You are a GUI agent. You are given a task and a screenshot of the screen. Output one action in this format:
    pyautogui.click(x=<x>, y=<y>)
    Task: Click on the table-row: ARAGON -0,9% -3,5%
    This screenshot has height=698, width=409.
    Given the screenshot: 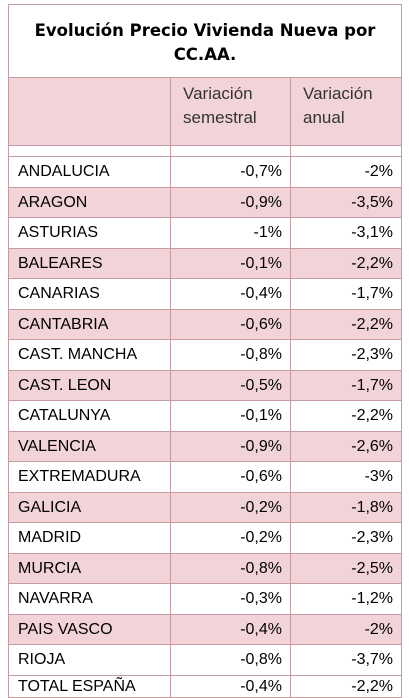 What is the action you would take?
    pyautogui.click(x=205, y=202)
    